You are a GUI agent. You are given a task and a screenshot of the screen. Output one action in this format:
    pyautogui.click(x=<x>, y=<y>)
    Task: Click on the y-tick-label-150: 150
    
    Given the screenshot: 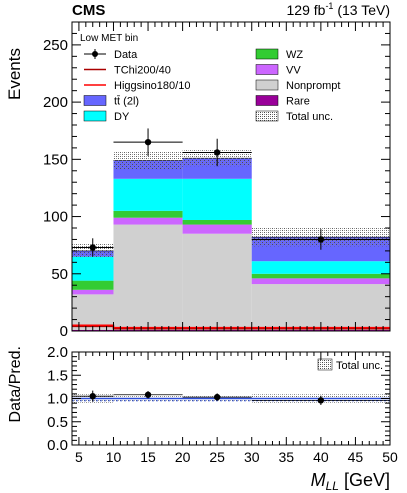 What is the action you would take?
    pyautogui.click(x=55, y=159)
    